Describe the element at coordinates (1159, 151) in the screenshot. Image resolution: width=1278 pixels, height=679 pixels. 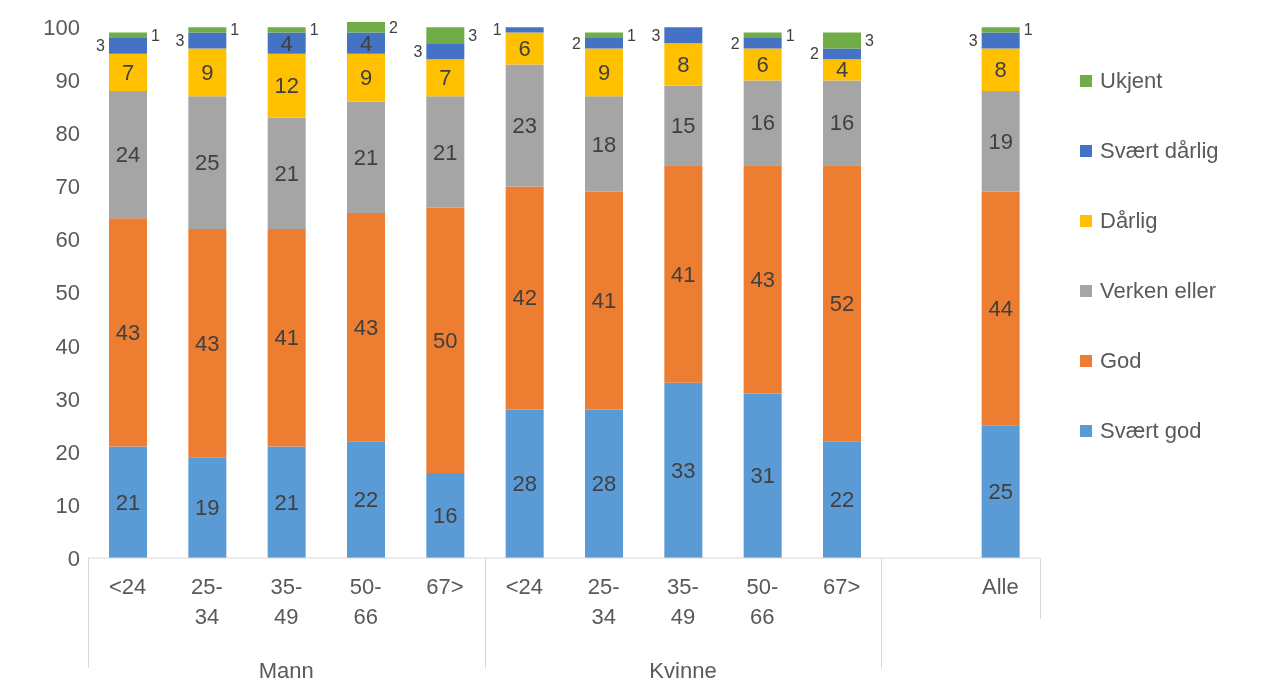
I see `legend-label: Svært dårlig` at that location.